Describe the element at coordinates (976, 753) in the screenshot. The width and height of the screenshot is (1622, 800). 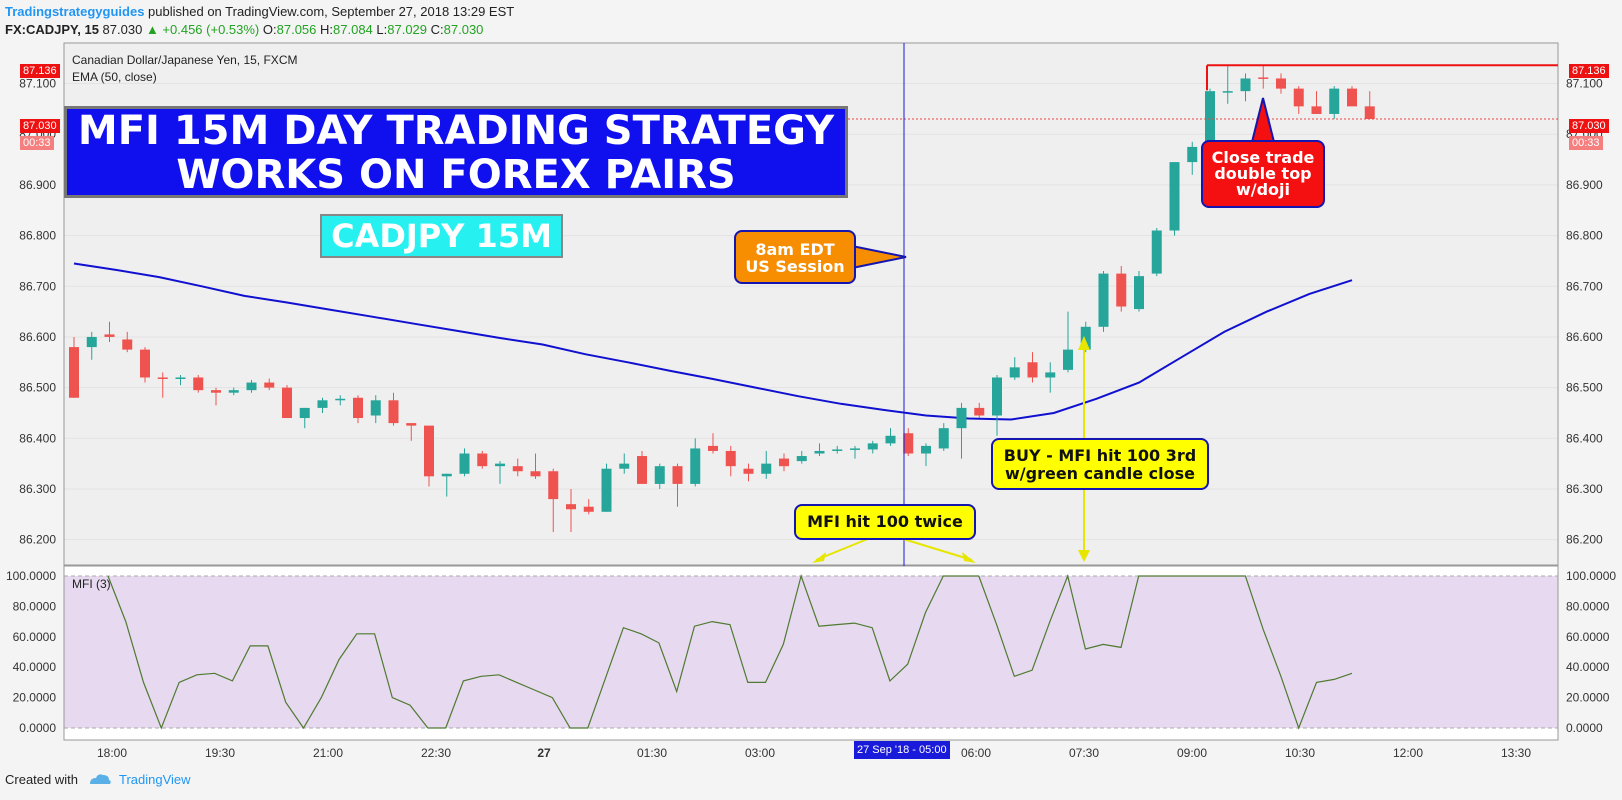
I see `time-tick-label: 06:00` at that location.